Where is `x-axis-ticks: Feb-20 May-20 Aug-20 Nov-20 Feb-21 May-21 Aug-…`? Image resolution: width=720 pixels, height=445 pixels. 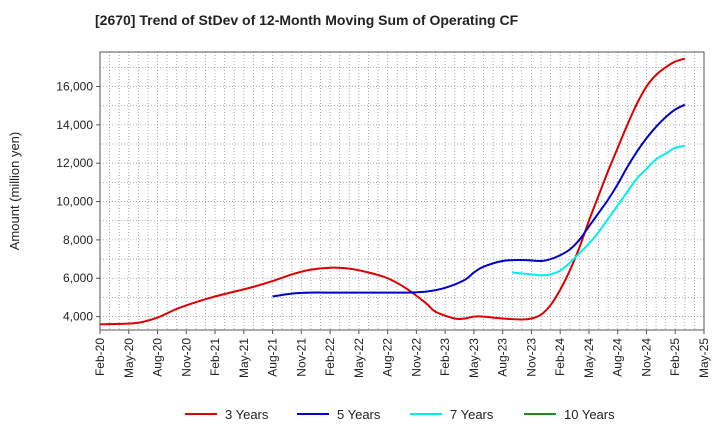
x-axis-ticks: Feb-20 May-20 Aug-20 Nov-20 Feb-21 May-21 Aug-… is located at coordinates (402, 354).